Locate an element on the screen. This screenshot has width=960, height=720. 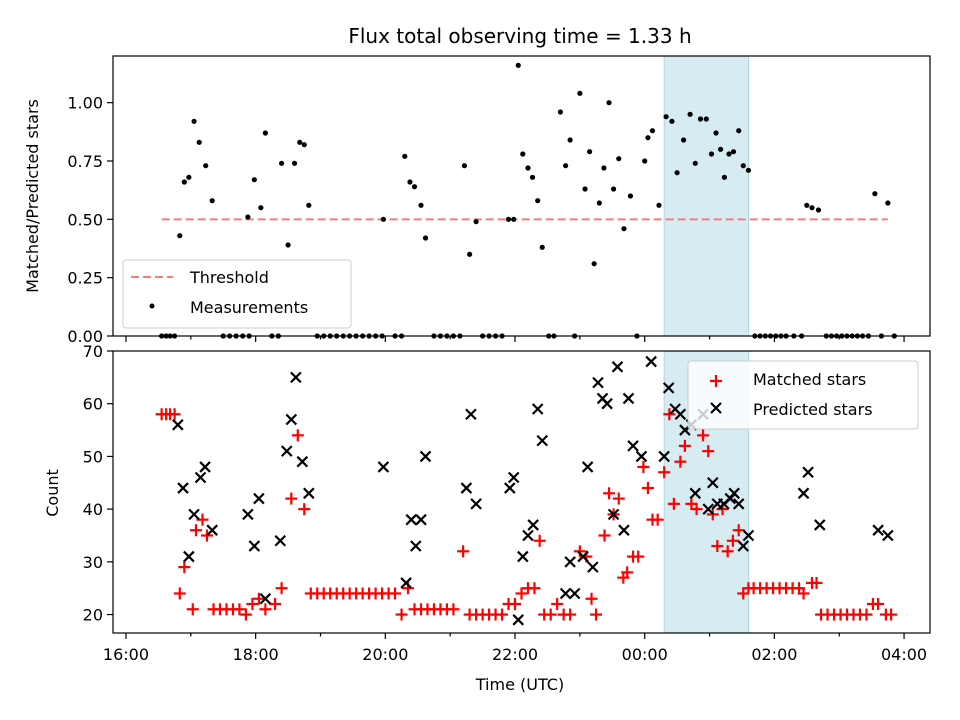
matched-legend-swatch is located at coordinates (716, 381).